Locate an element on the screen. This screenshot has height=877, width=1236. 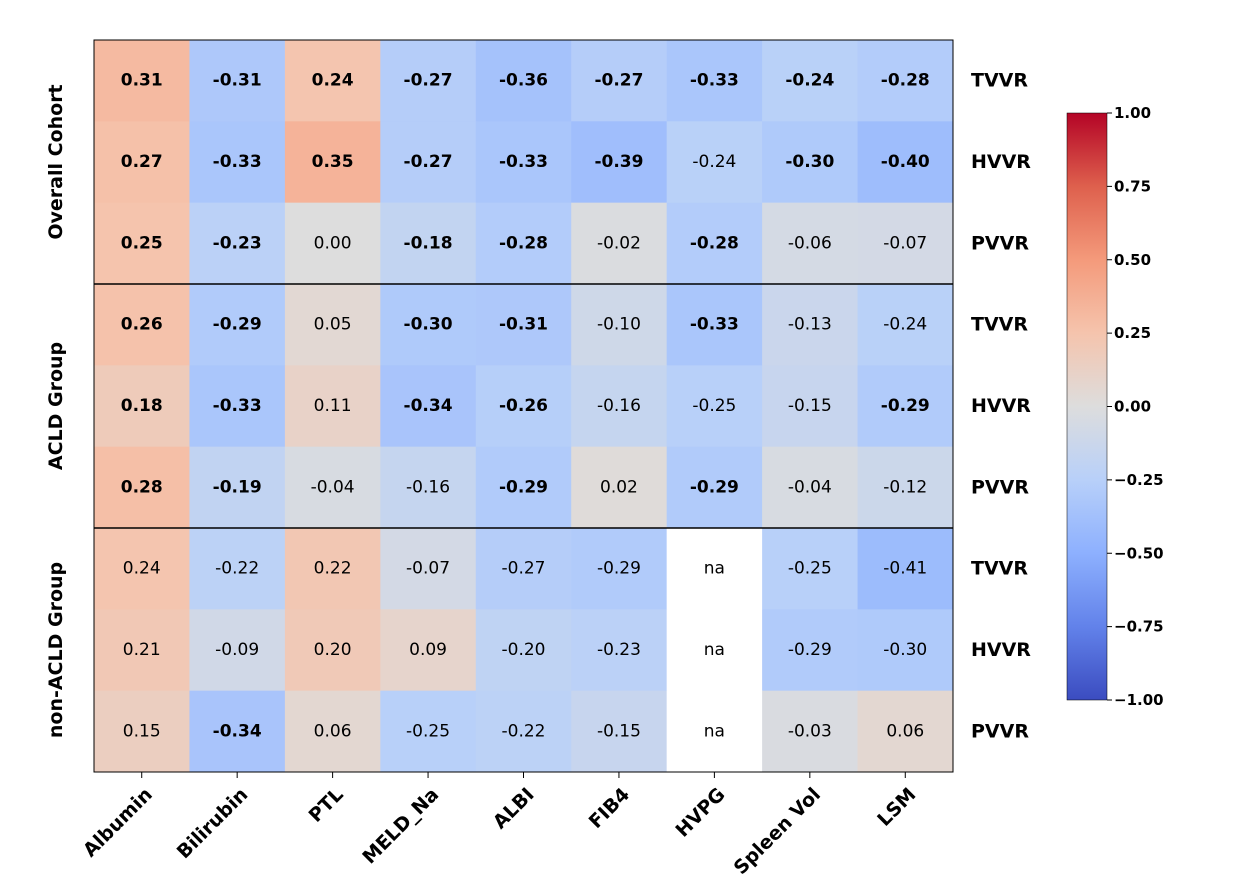
cell-value-label: 0.09 is located at coordinates (428, 650).